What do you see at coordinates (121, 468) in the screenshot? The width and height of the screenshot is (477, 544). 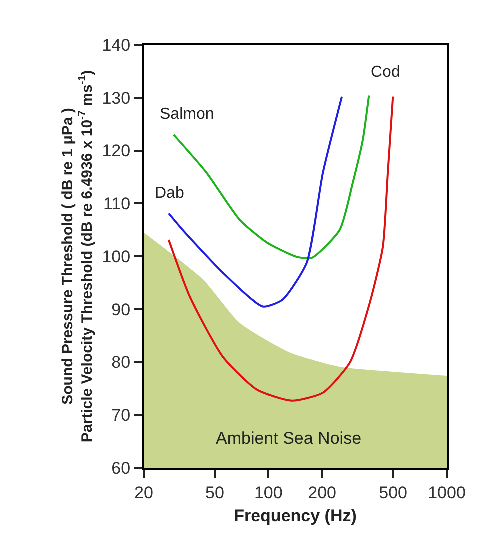 I see `y-tick-label: 60` at bounding box center [121, 468].